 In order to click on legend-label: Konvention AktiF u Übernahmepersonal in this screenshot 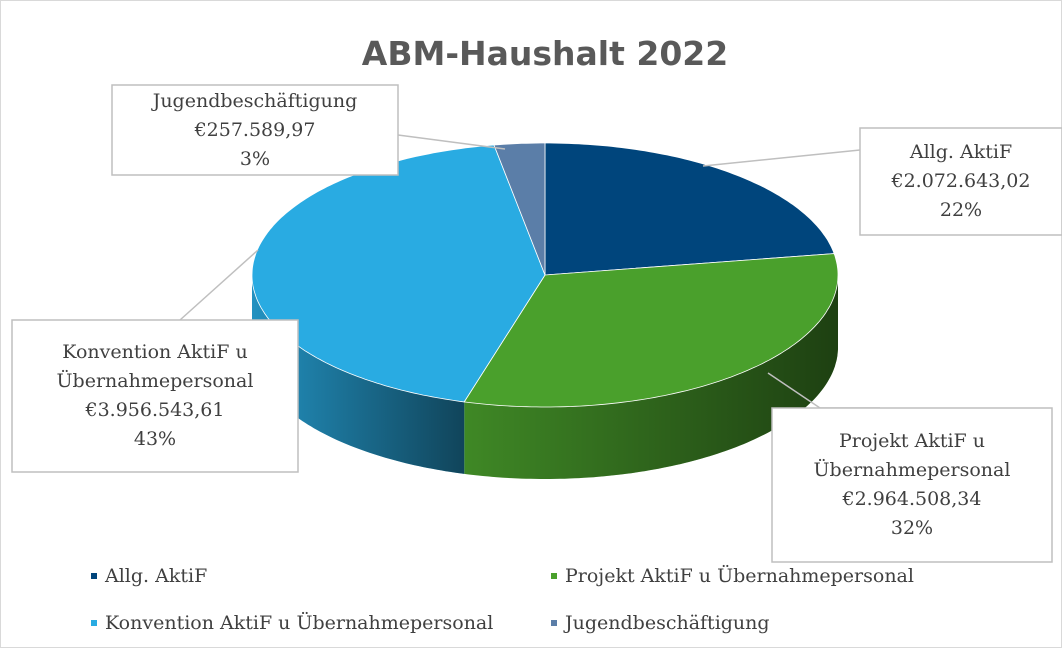, I will do `click(299, 623)`.